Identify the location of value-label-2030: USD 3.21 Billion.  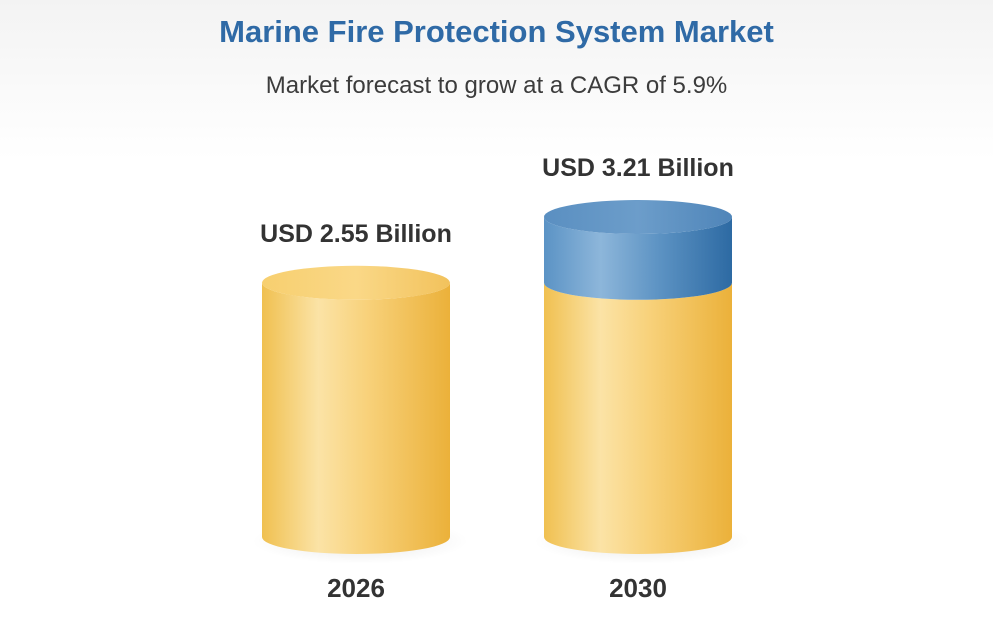
(638, 168).